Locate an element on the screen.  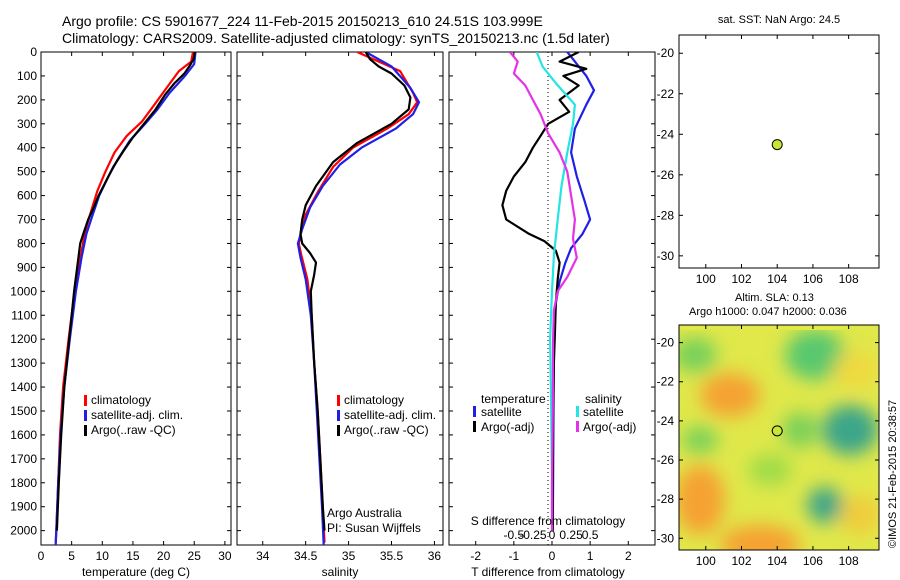
credit-line-2: PI: Susan Wijffels is located at coordinates (374, 528).